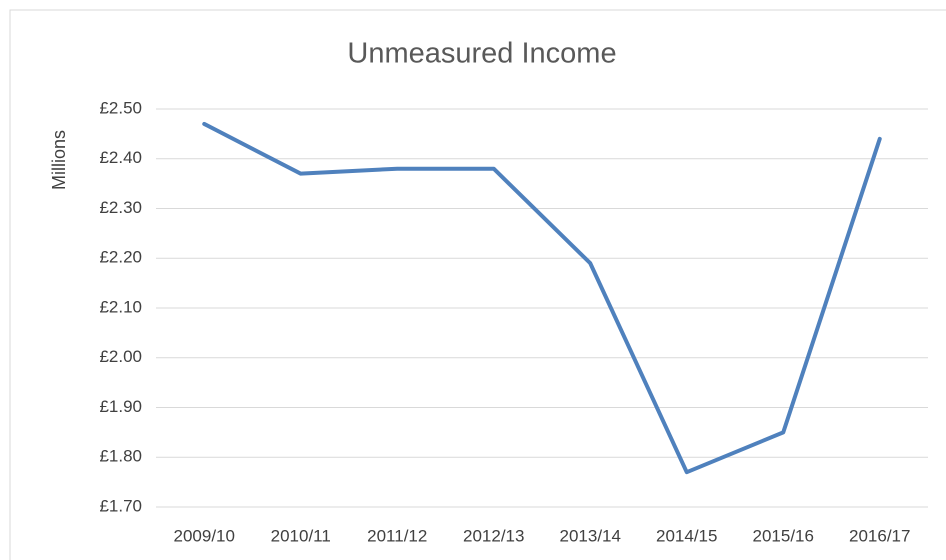  Describe the element at coordinates (590, 535) in the screenshot. I see `x-tick-label: 2013/14` at that location.